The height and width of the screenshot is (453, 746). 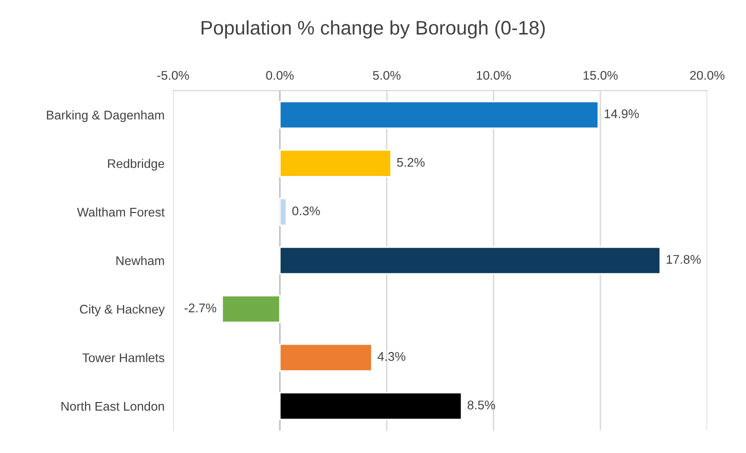 I want to click on y-tick-label: Newham, so click(x=140, y=261).